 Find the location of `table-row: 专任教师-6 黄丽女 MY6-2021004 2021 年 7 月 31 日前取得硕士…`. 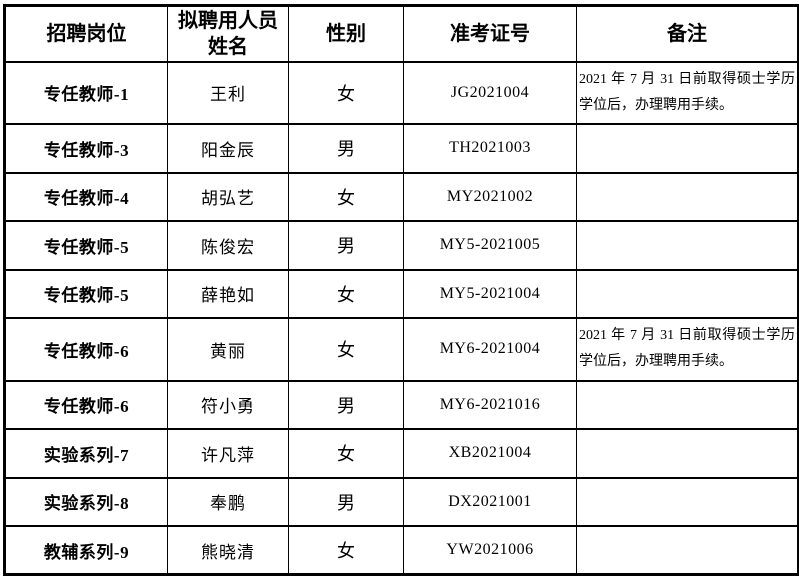

table-row: 专任教师-6 黄丽女 MY6-2021004 2021 年 7 月 31 日前取得硕士… is located at coordinates (401, 349).